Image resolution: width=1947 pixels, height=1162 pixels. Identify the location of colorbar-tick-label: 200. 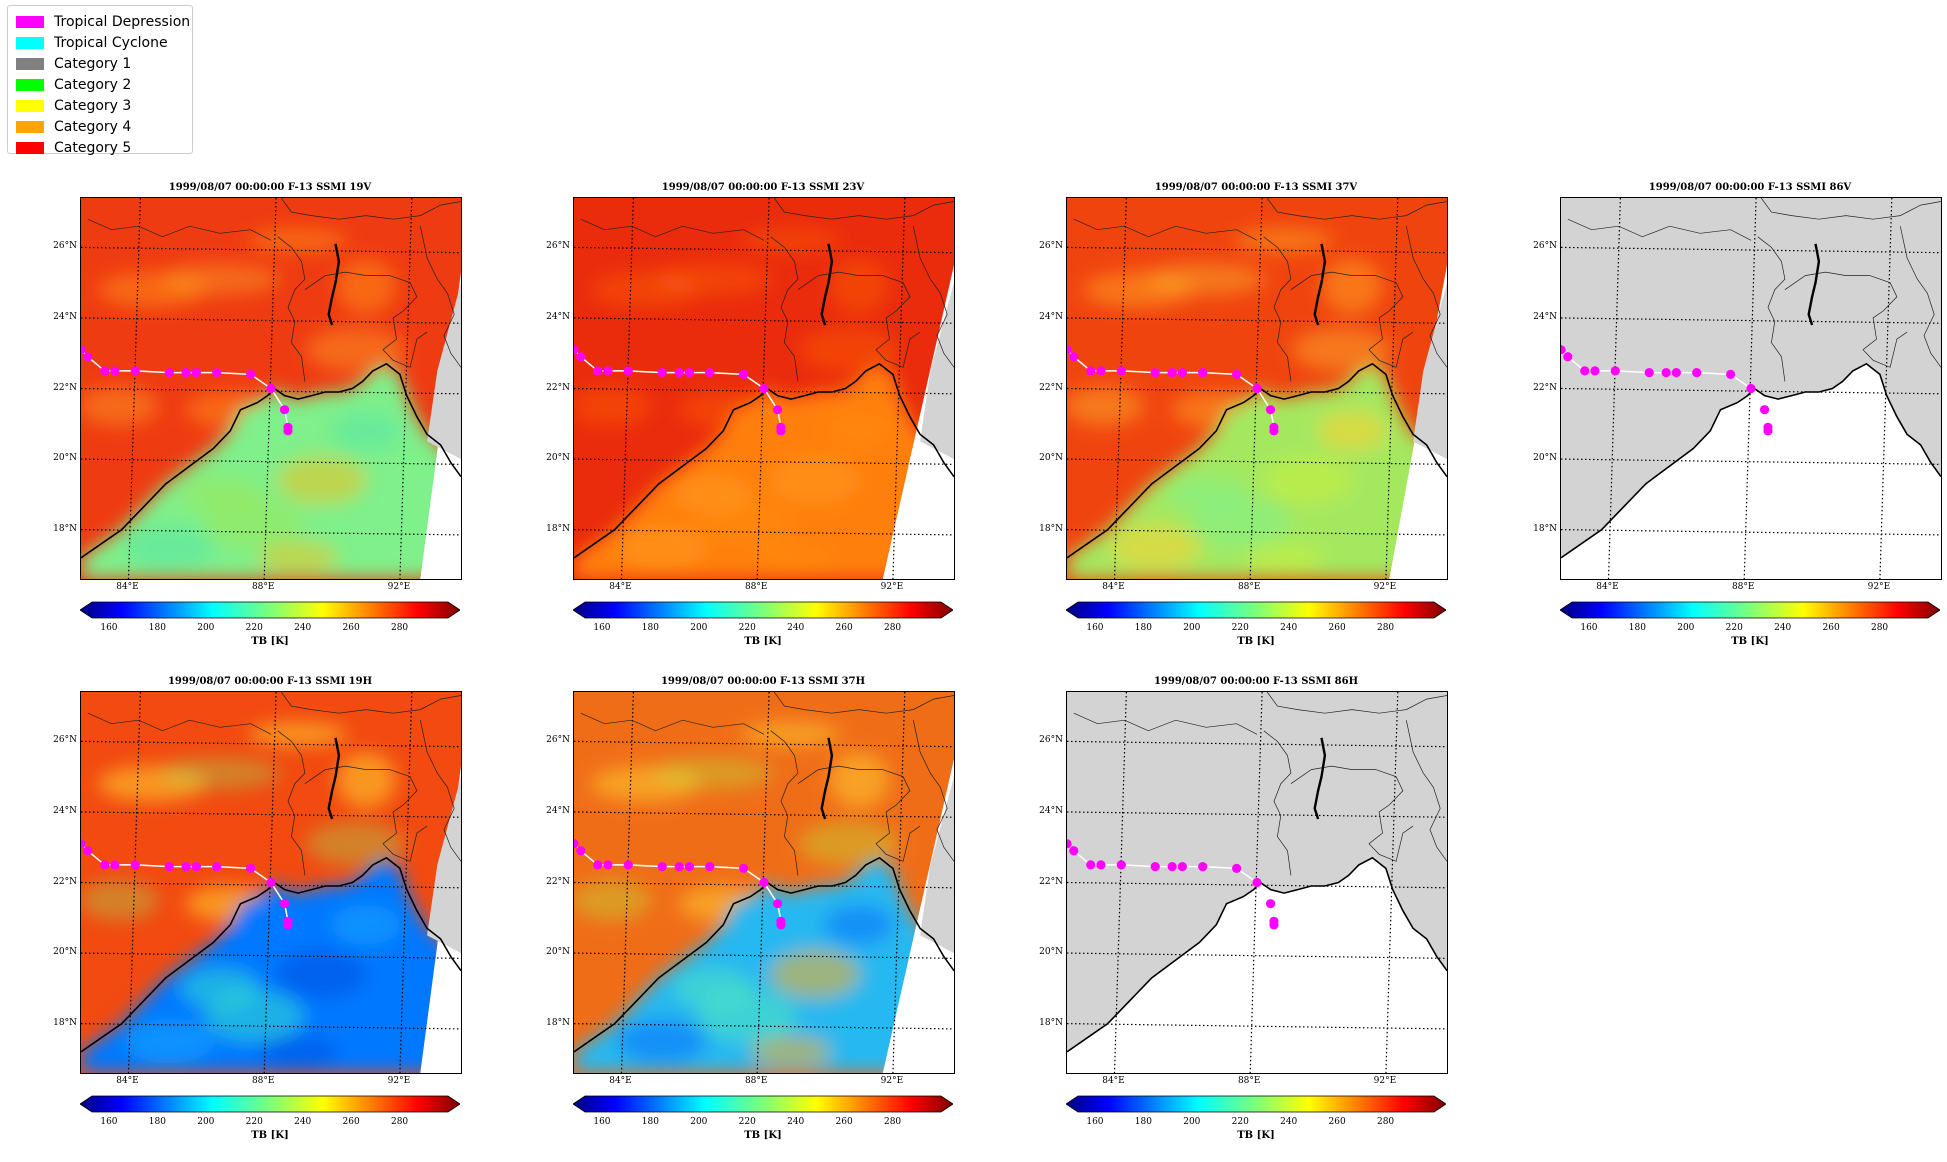
(699, 1122).